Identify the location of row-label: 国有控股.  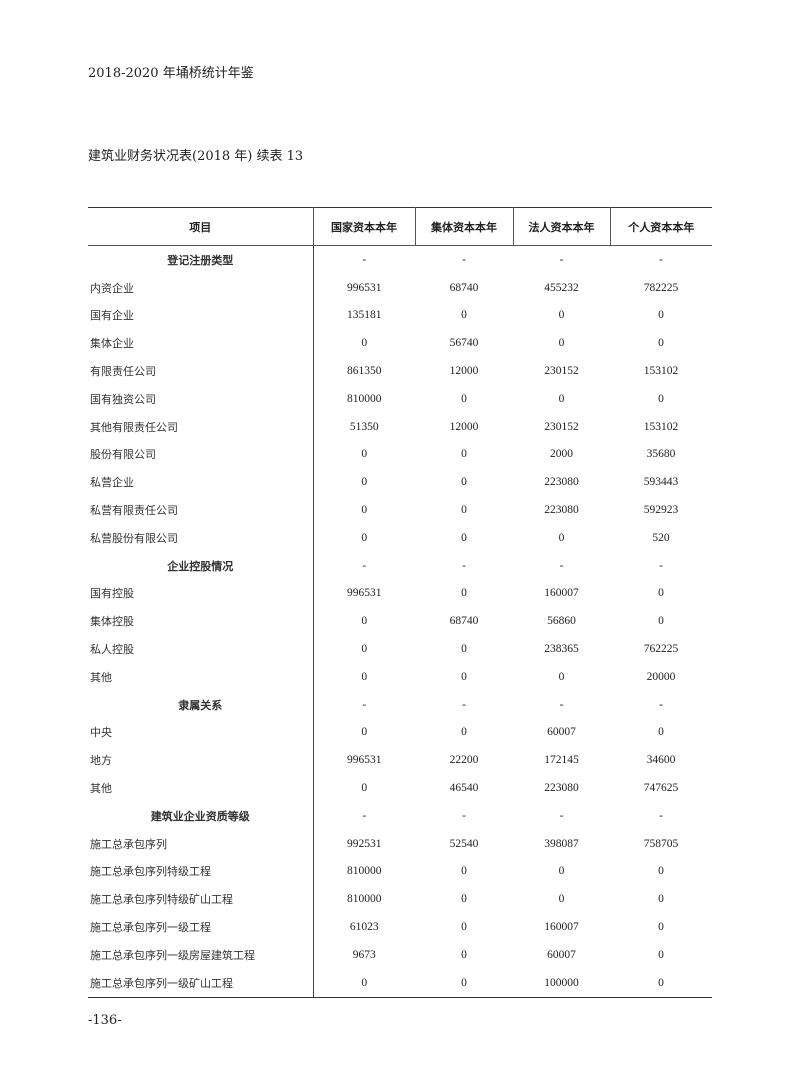
(201, 593).